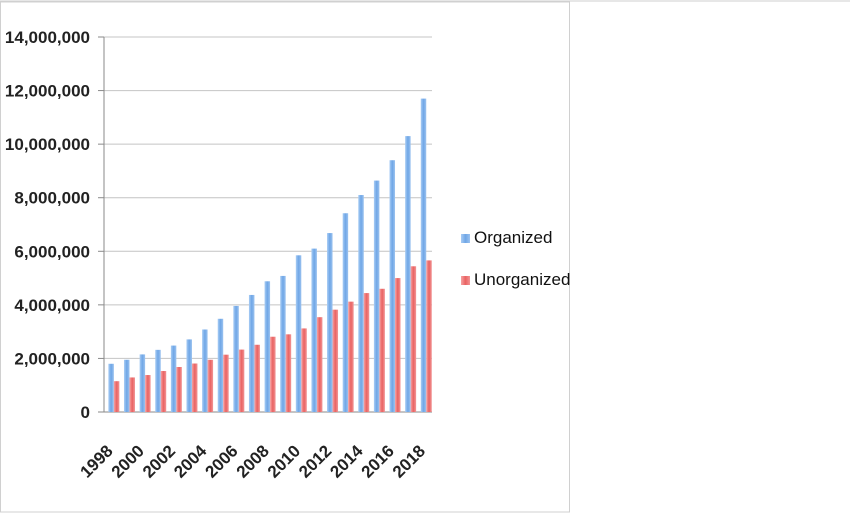 The width and height of the screenshot is (850, 527). What do you see at coordinates (47, 144) in the screenshot?
I see `y-tick-label: 10,000,000` at bounding box center [47, 144].